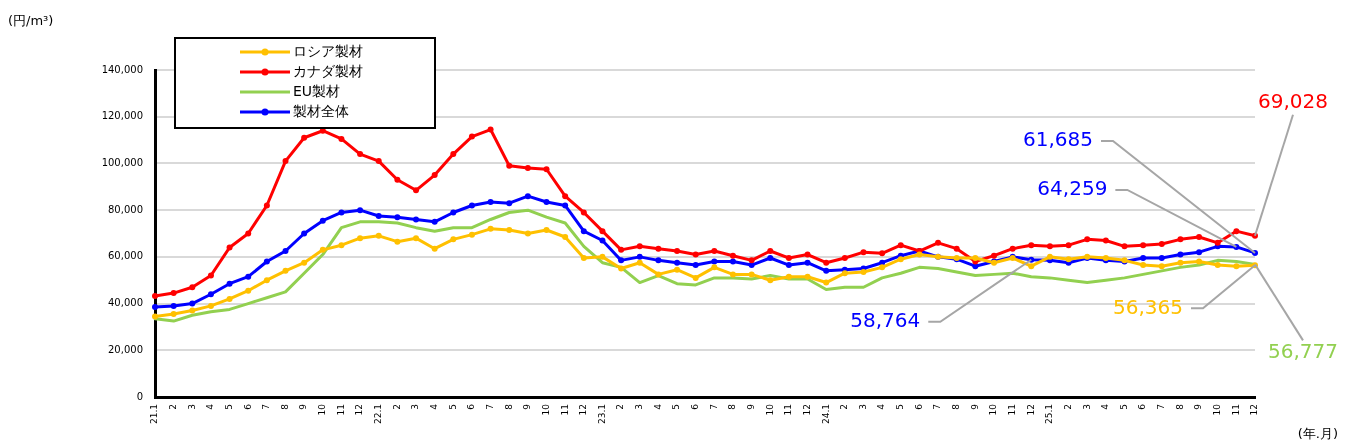 The image size is (1347, 447). Describe the element at coordinates (321, 110) in the screenshot. I see `legend-label: 製材全体` at that location.